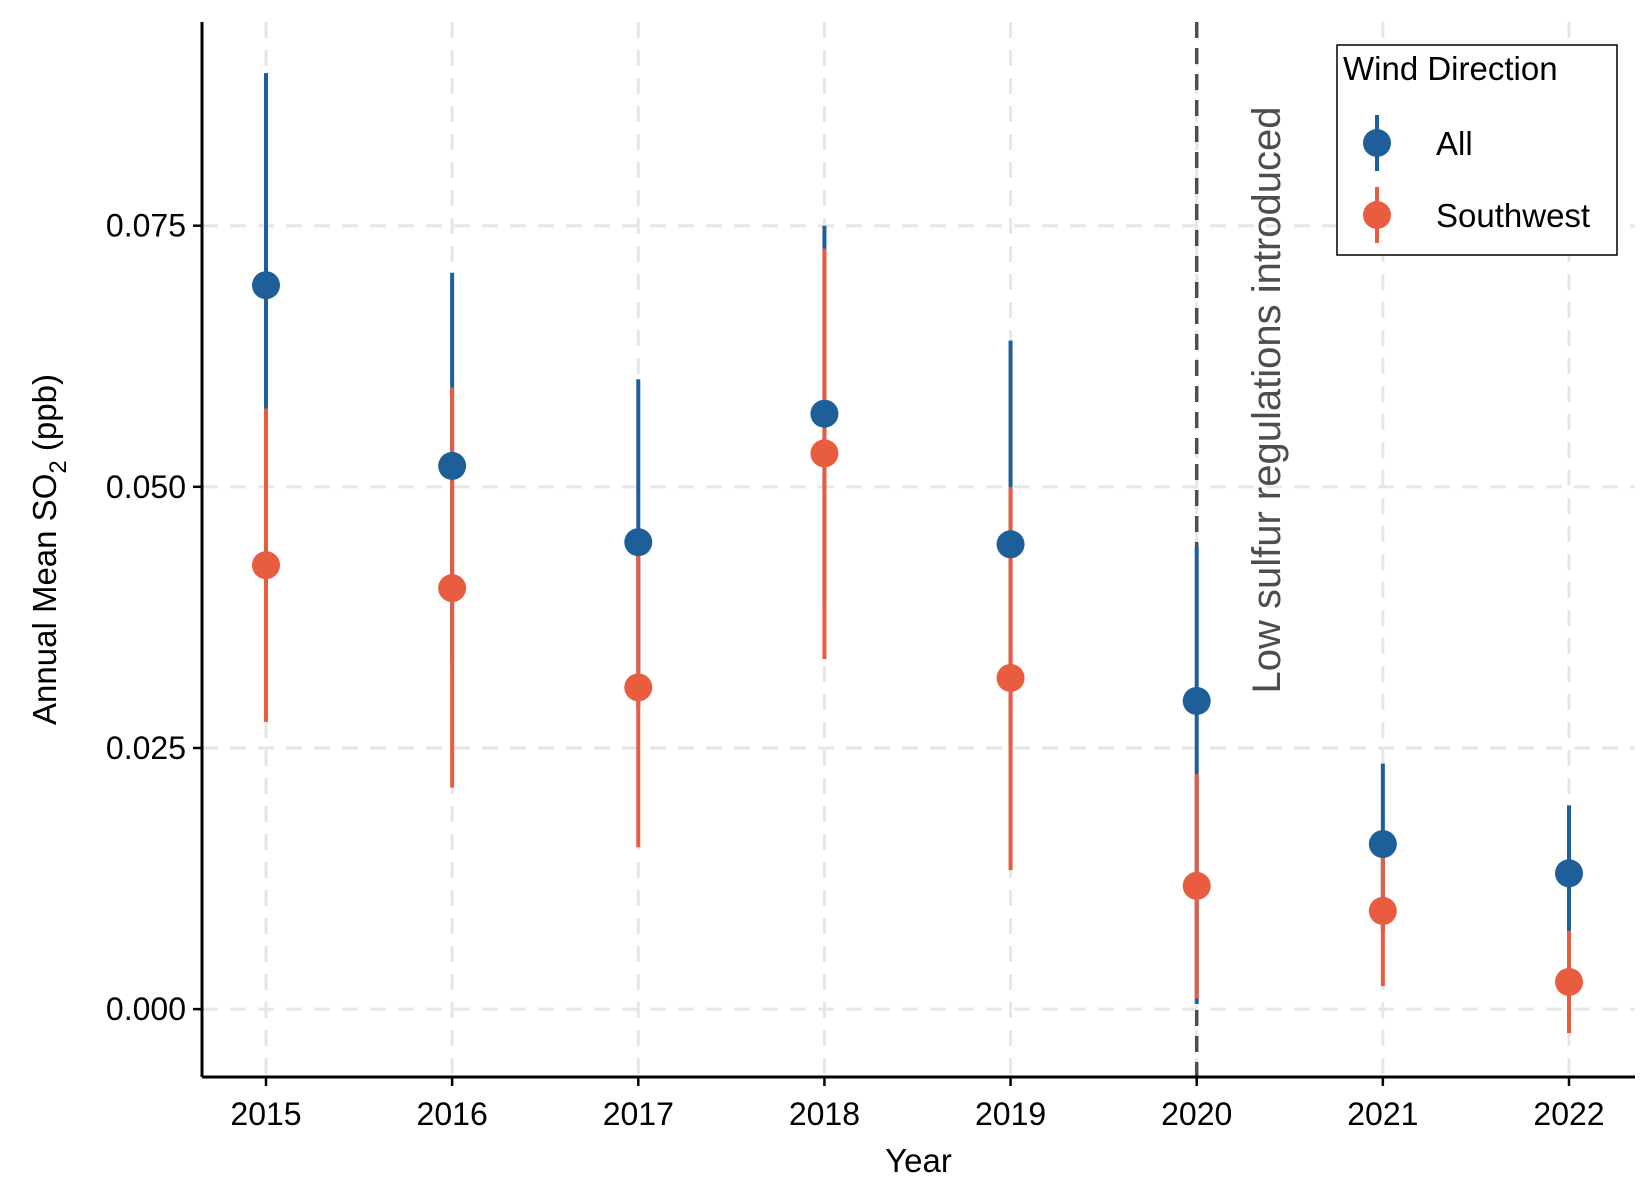  I want to click on point-southwest-2015, so click(266, 565).